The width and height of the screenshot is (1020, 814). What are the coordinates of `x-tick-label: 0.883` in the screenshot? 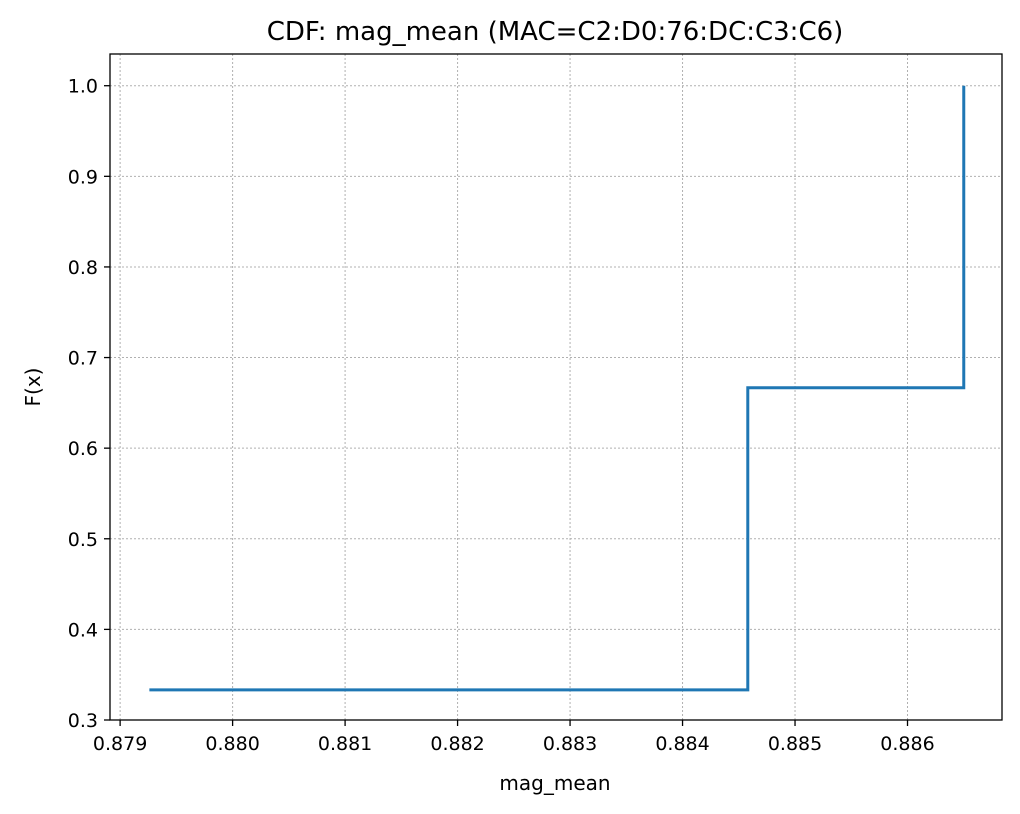 It's located at (570, 744).